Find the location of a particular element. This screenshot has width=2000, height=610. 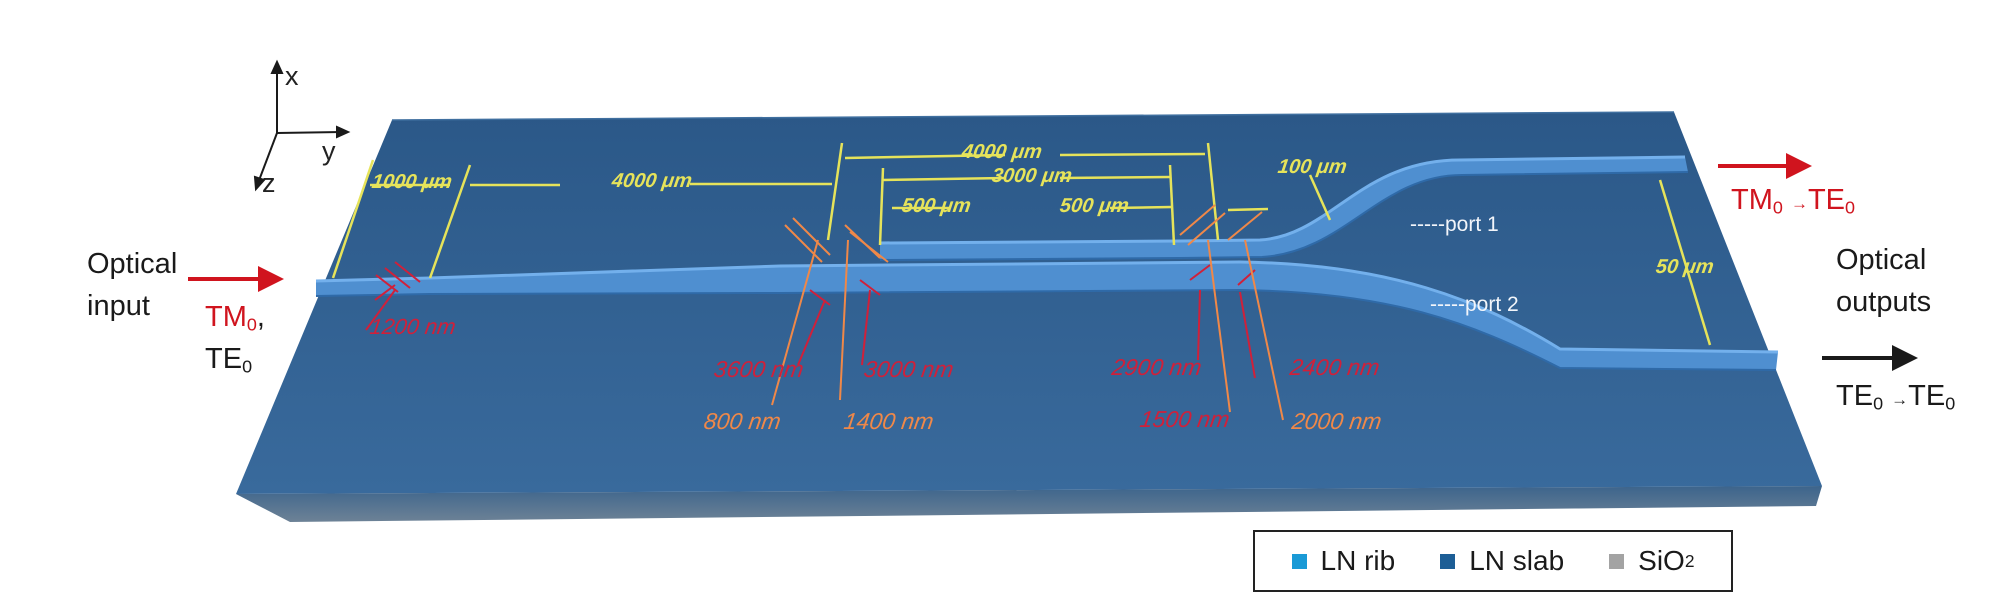

legend-item-sio2: SiO 2 is located at coordinates (1651, 561).